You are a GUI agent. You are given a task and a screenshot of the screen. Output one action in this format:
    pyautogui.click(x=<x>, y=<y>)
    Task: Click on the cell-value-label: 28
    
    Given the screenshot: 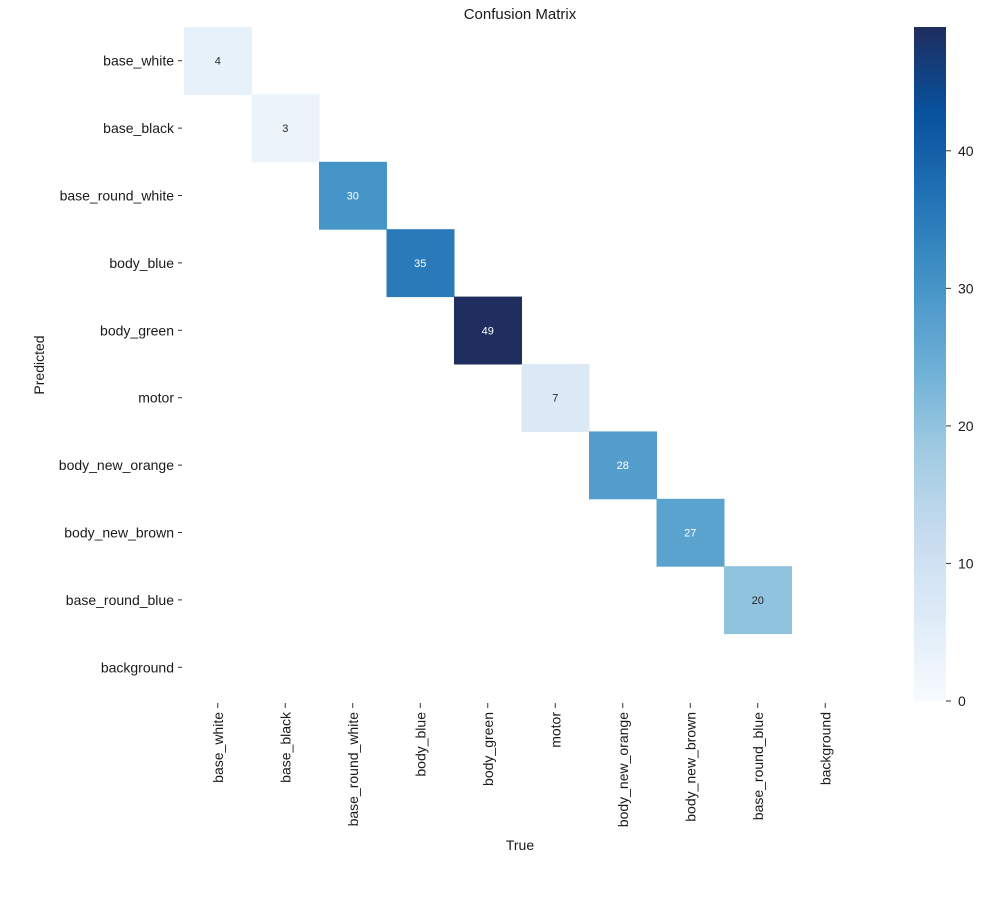 What is the action you would take?
    pyautogui.click(x=623, y=466)
    